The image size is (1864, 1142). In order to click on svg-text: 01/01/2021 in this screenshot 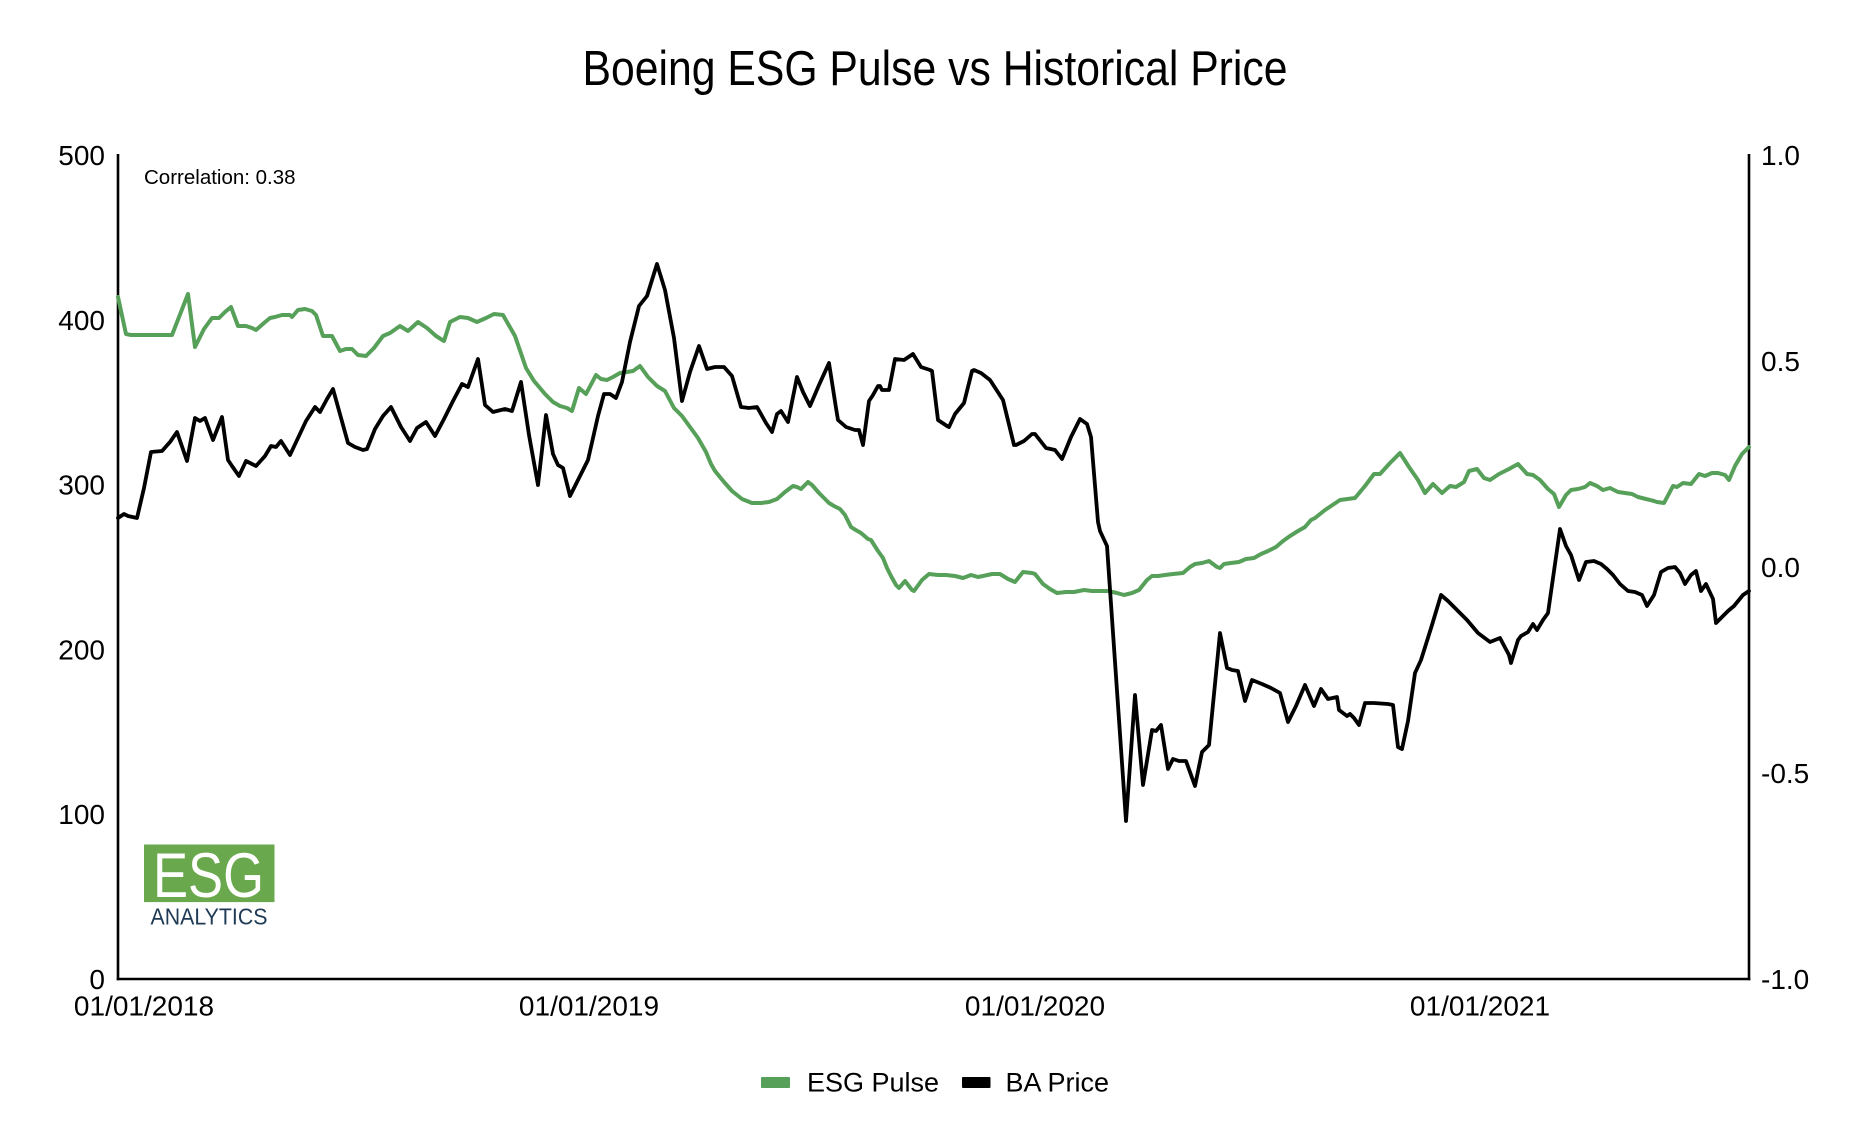, I will do `click(1480, 1006)`.